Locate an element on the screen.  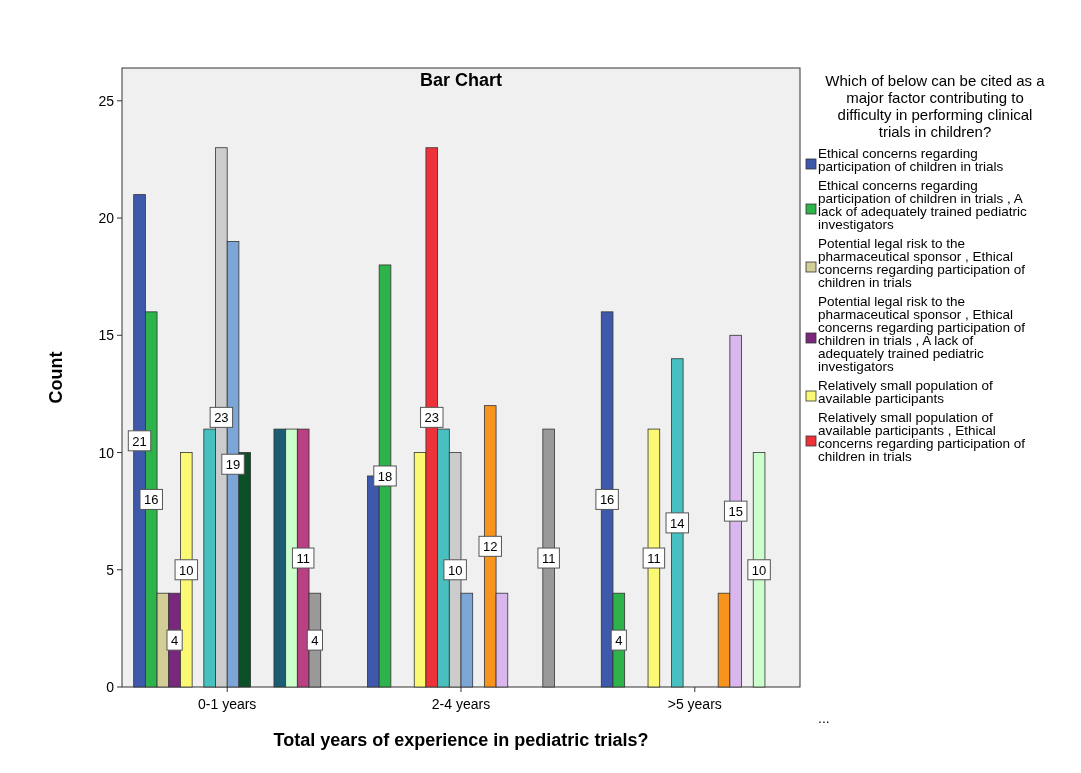
y-axis-title: Count is located at coordinates (56, 377).